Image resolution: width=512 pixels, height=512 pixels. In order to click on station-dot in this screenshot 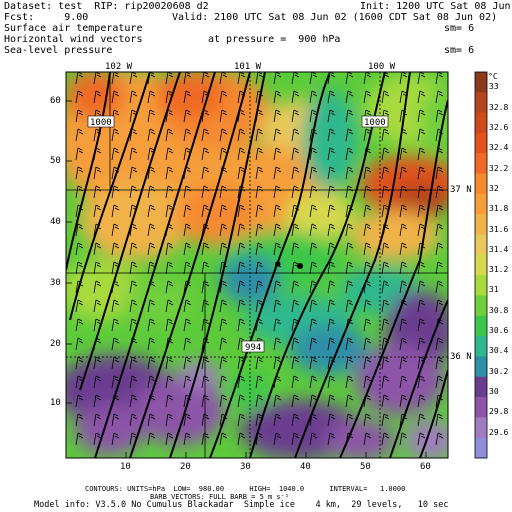, I will do `click(300, 266)`.